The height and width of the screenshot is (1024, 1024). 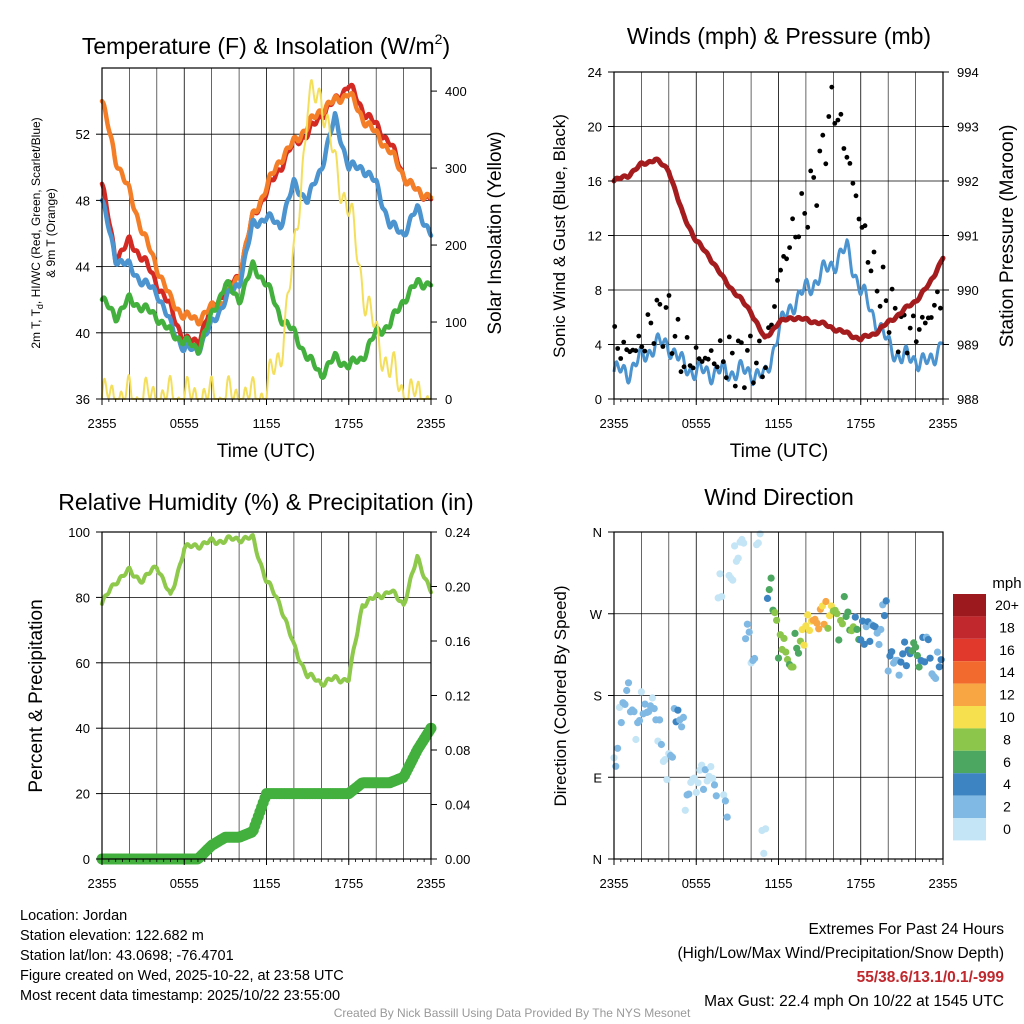 I want to click on series-line-station-pressure, so click(x=778, y=249).